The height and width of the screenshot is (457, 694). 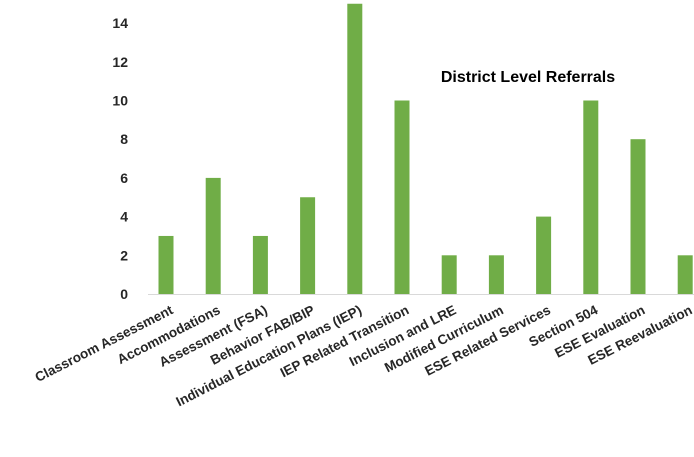 What do you see at coordinates (120, 23) in the screenshot?
I see `y-tick-label: 14` at bounding box center [120, 23].